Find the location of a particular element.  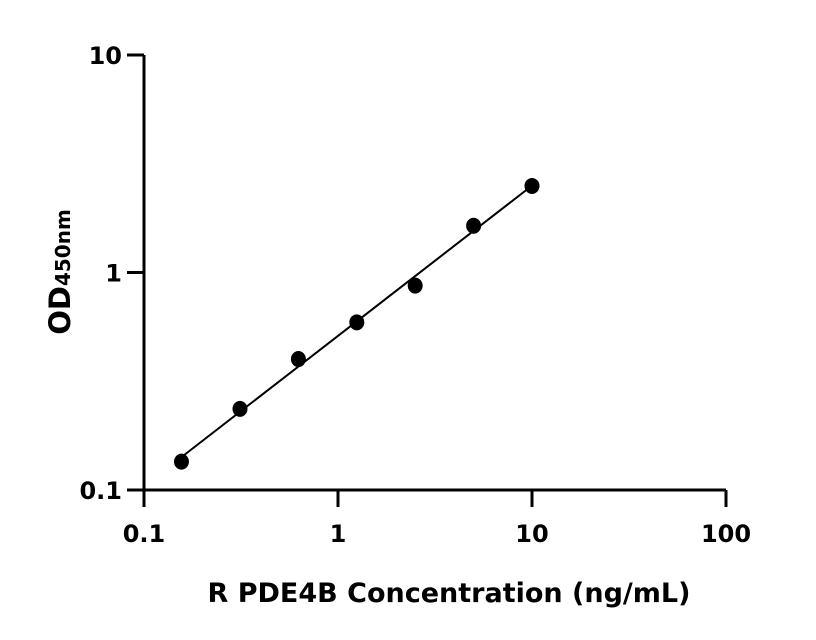

y-tick-label: 0.1 is located at coordinates (100, 491).